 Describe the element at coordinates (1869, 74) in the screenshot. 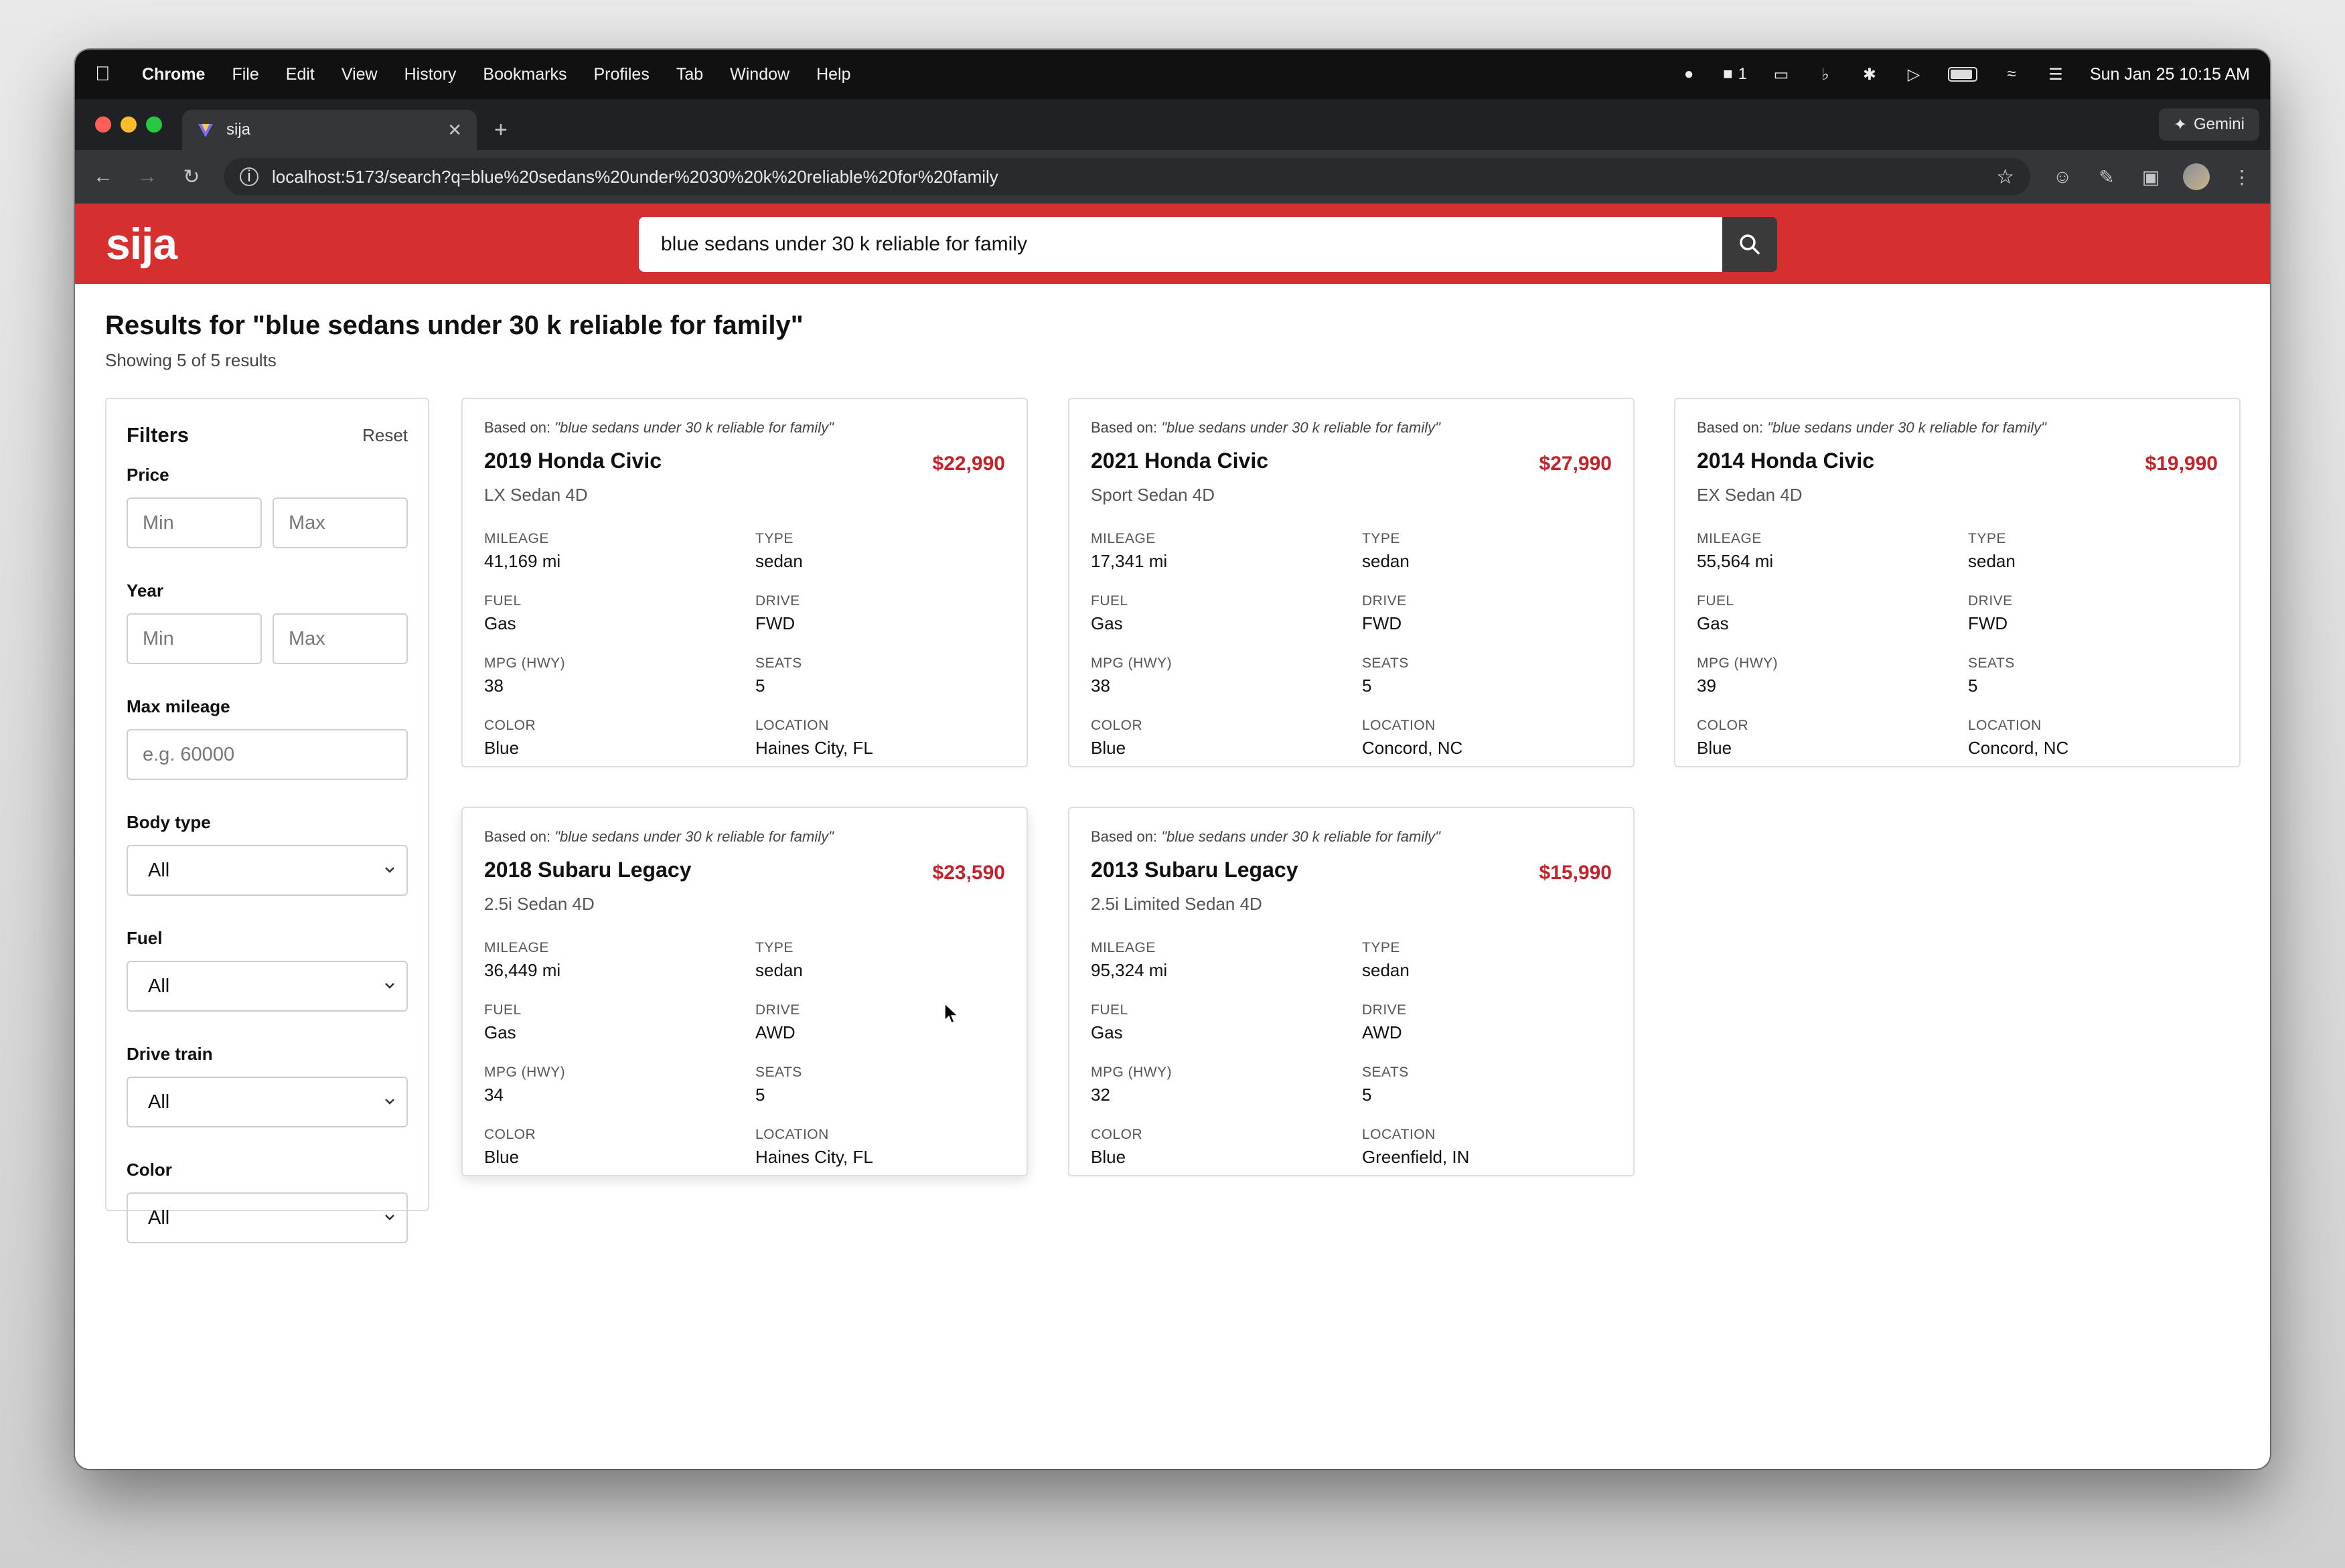

I see `bluetooth-icon: ✱` at that location.